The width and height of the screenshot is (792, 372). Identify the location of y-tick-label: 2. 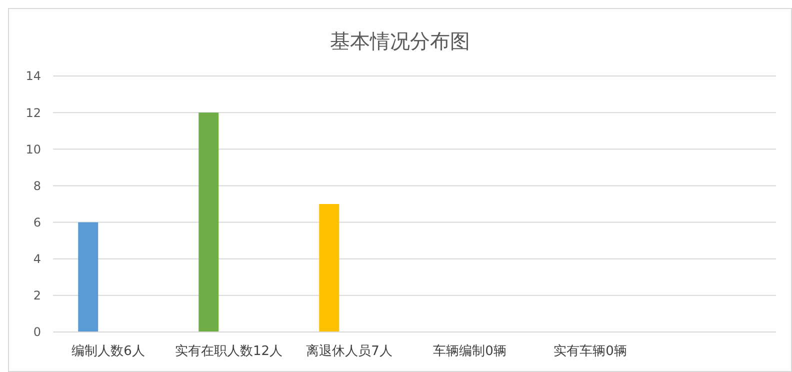
(37, 295).